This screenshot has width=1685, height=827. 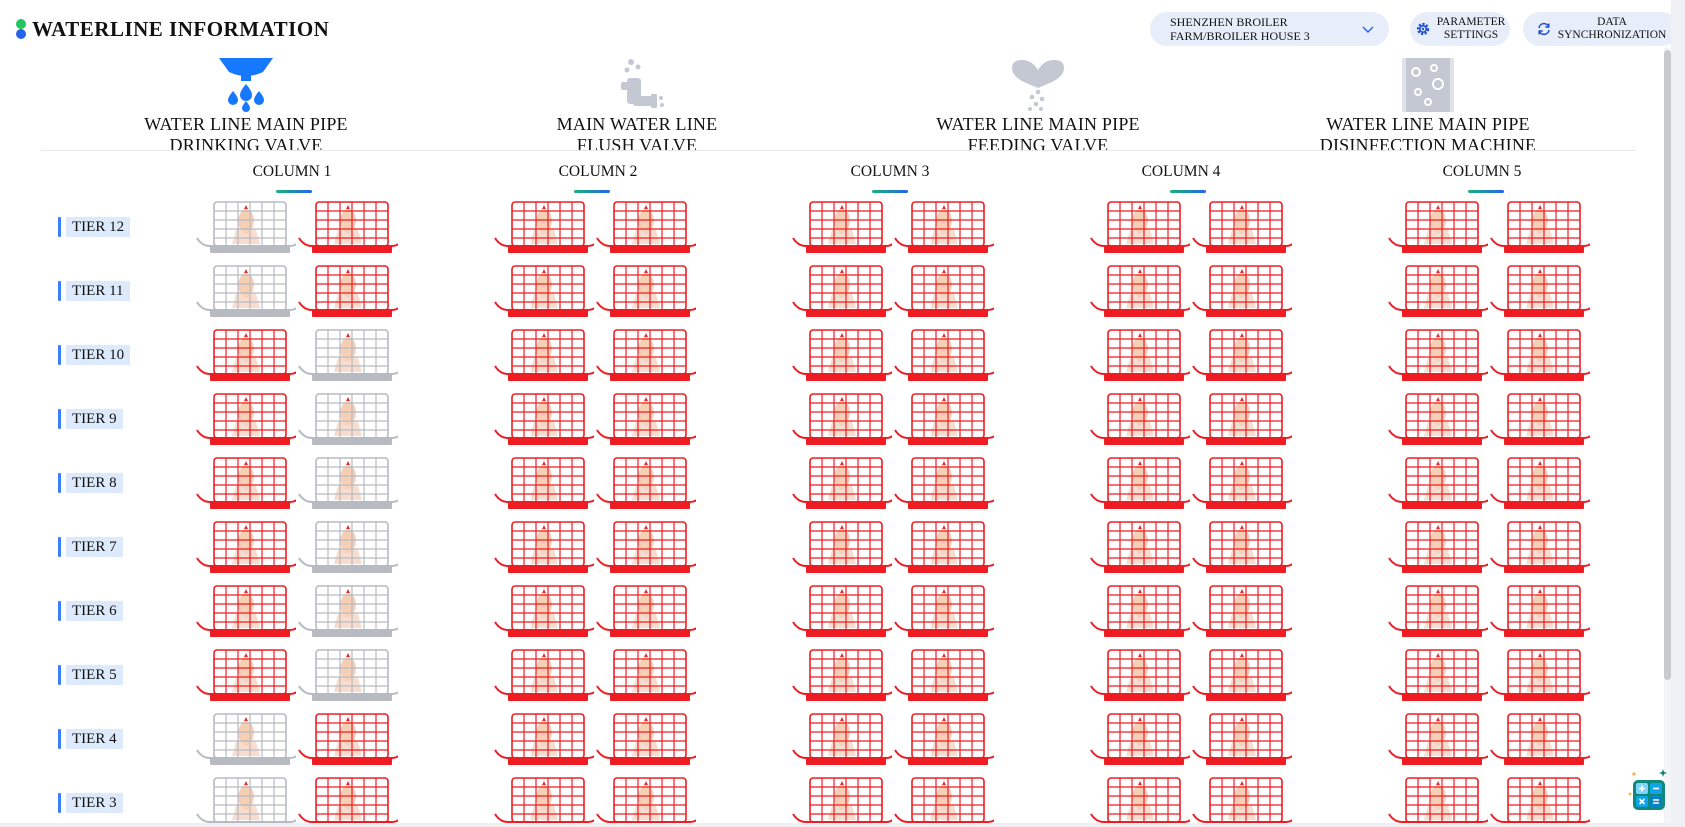 I want to click on data-sync-button: DATA SYNCHRONIZATION, so click(x=1597, y=29).